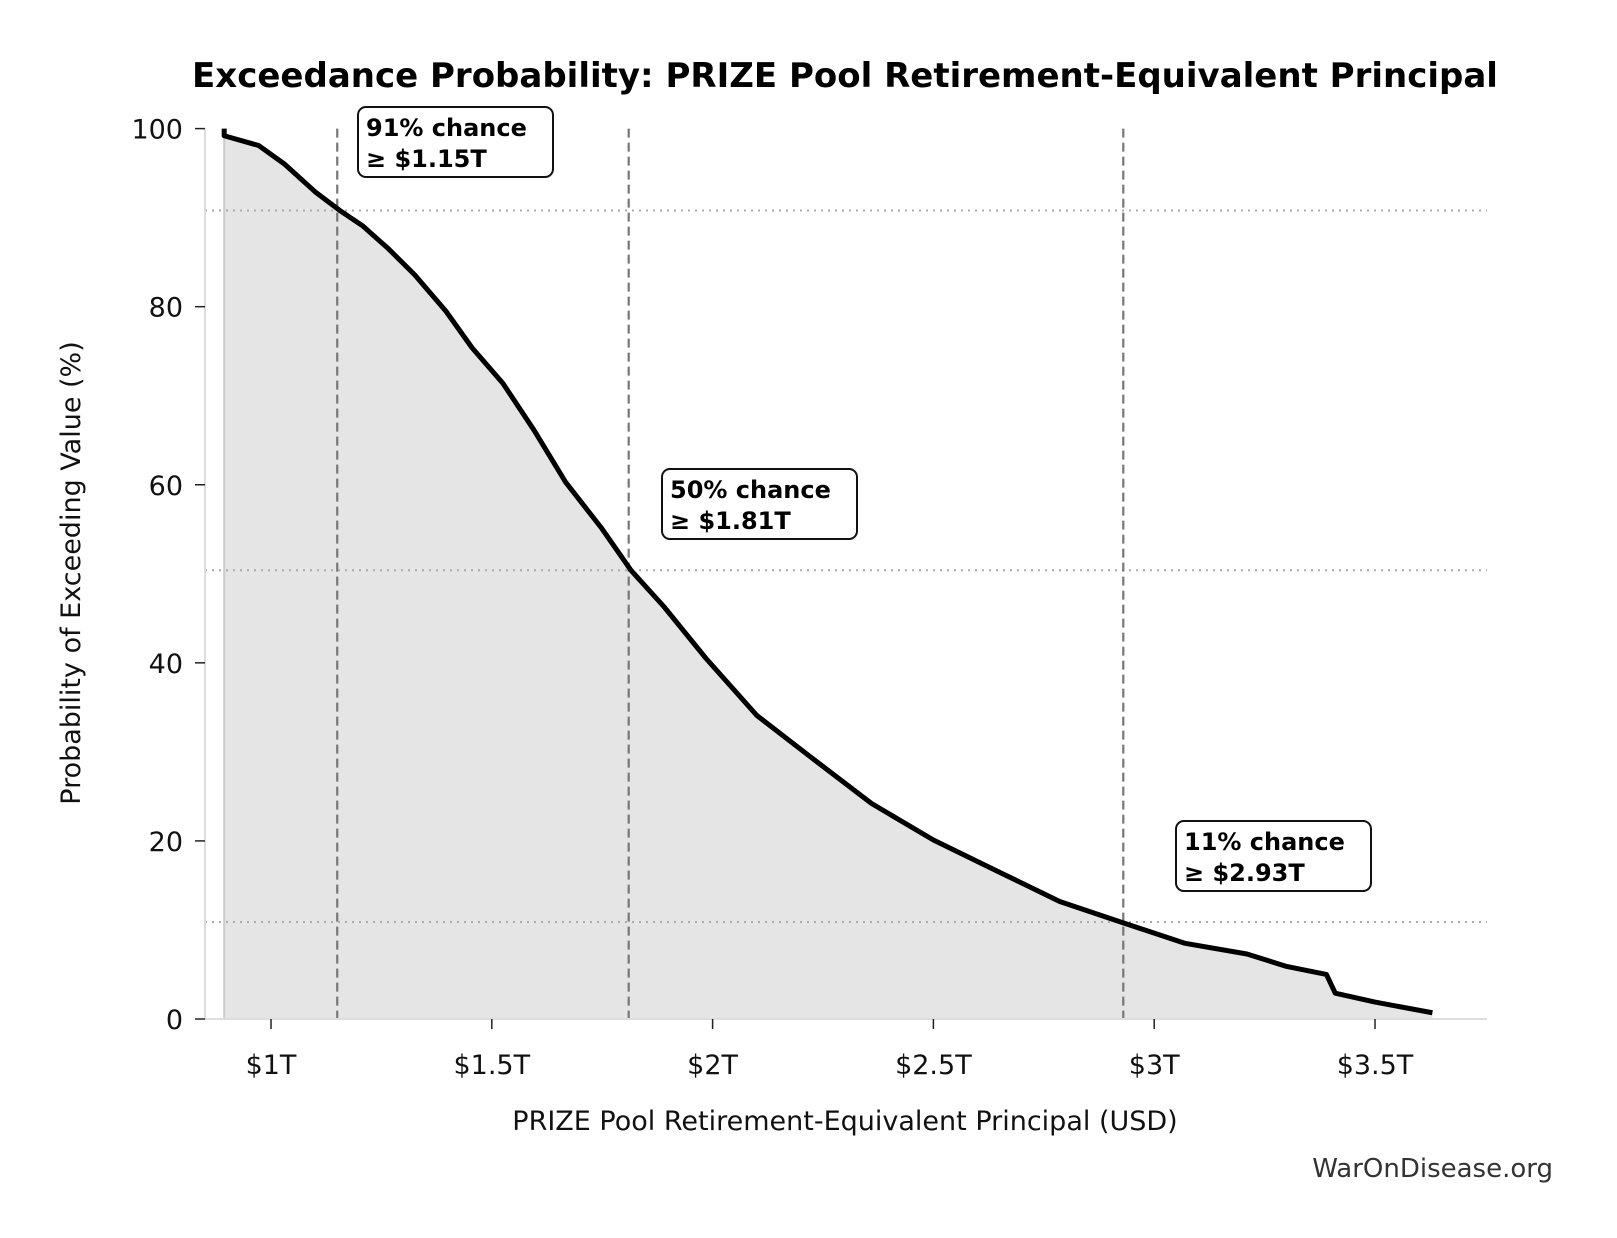 The width and height of the screenshot is (1617, 1238). Describe the element at coordinates (1264, 842) in the screenshot. I see `annotation-line1: 11% chance` at that location.